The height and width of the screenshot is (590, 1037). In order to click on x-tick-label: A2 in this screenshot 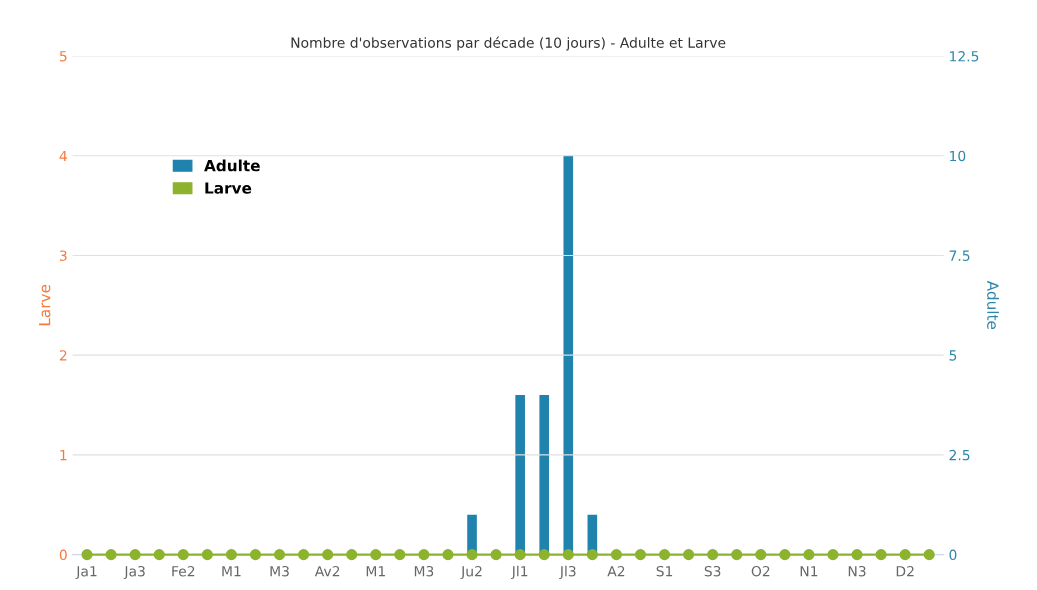, I will do `click(616, 571)`.